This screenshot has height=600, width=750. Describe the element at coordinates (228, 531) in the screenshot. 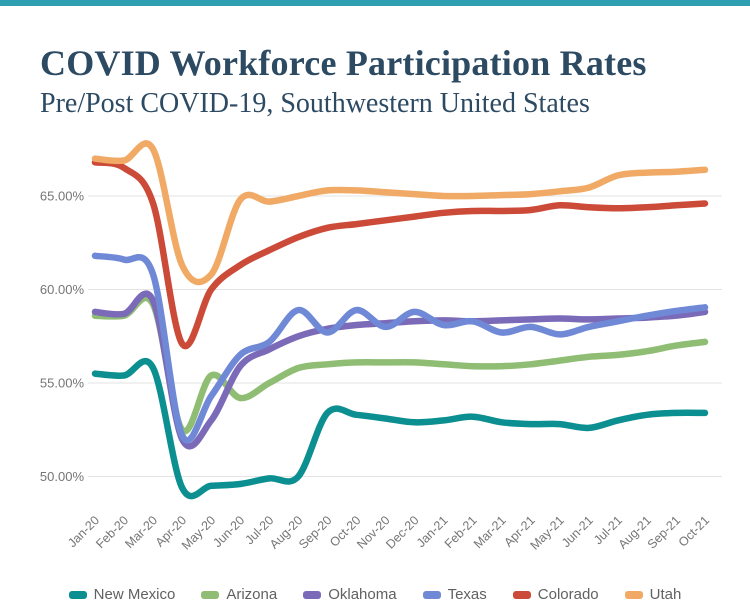

I see `x-axis-tick-label: Jun-20` at that location.